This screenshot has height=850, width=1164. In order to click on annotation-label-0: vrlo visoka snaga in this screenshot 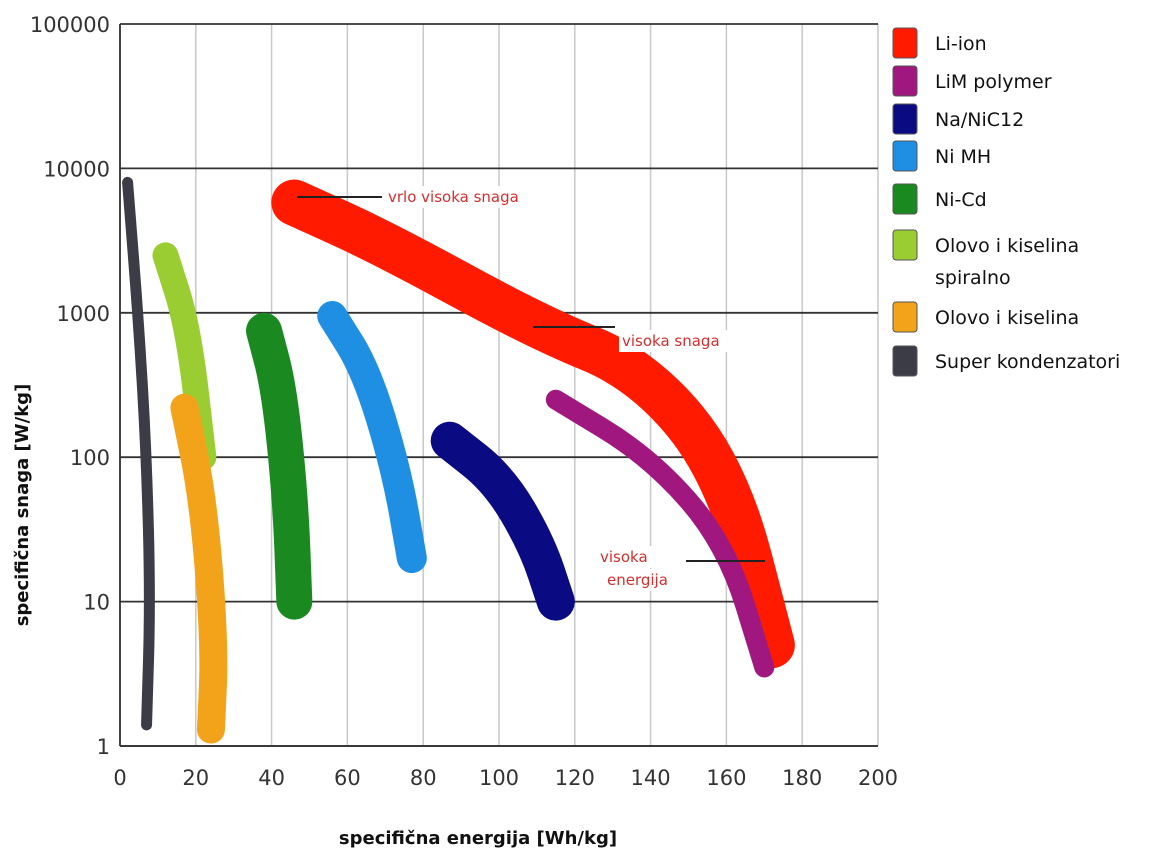, I will do `click(453, 197)`.